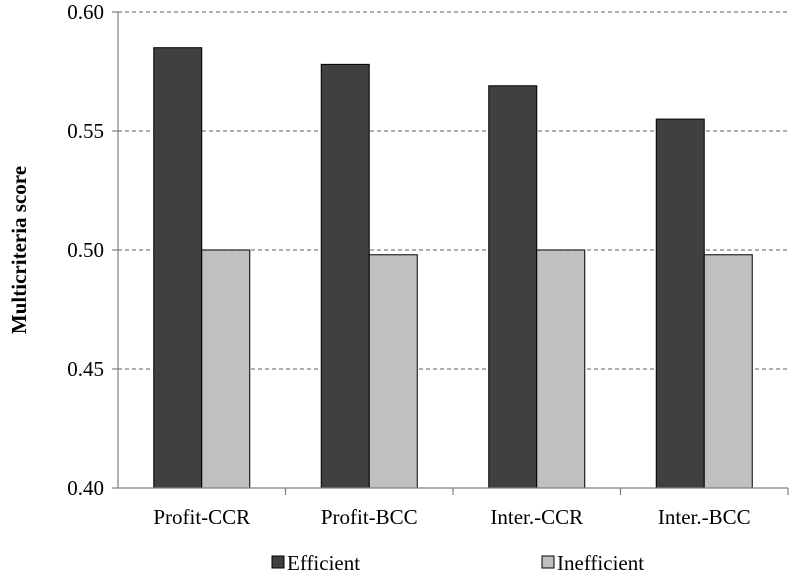 The width and height of the screenshot is (792, 585). Describe the element at coordinates (457, 563) in the screenshot. I see `legend: Efficient Inefficient` at that location.